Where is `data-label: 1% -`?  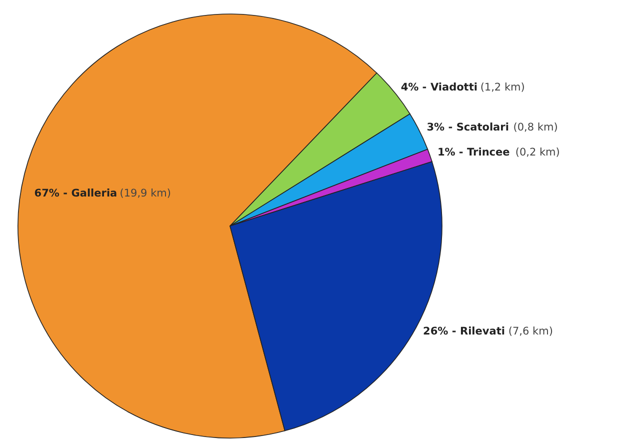 data-label: 1% - is located at coordinates (450, 152).